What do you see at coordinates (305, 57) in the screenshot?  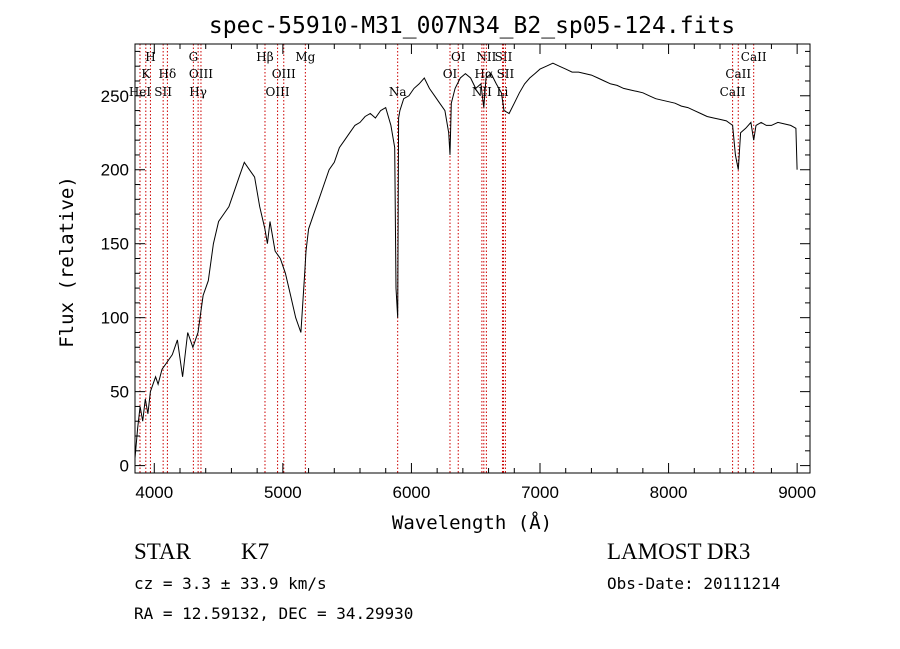 I see `line-label-11: Mg` at bounding box center [305, 57].